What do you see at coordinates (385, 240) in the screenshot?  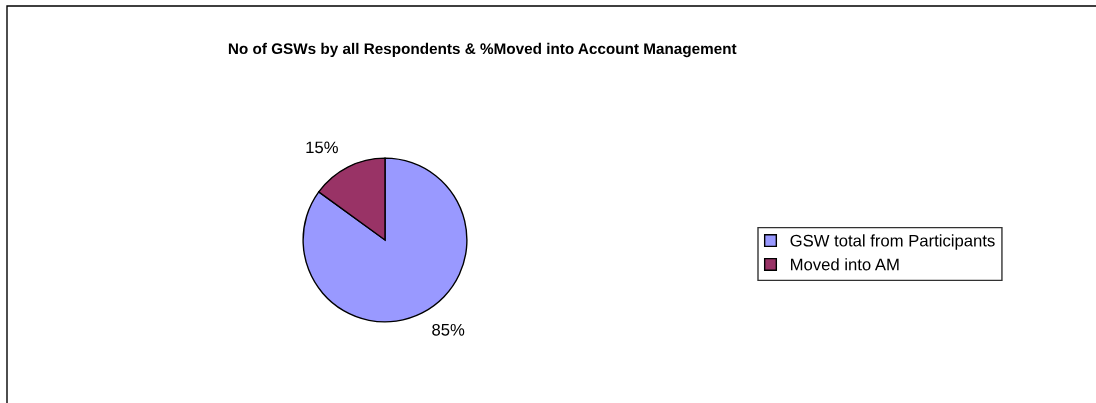 I see `pie-slice` at bounding box center [385, 240].